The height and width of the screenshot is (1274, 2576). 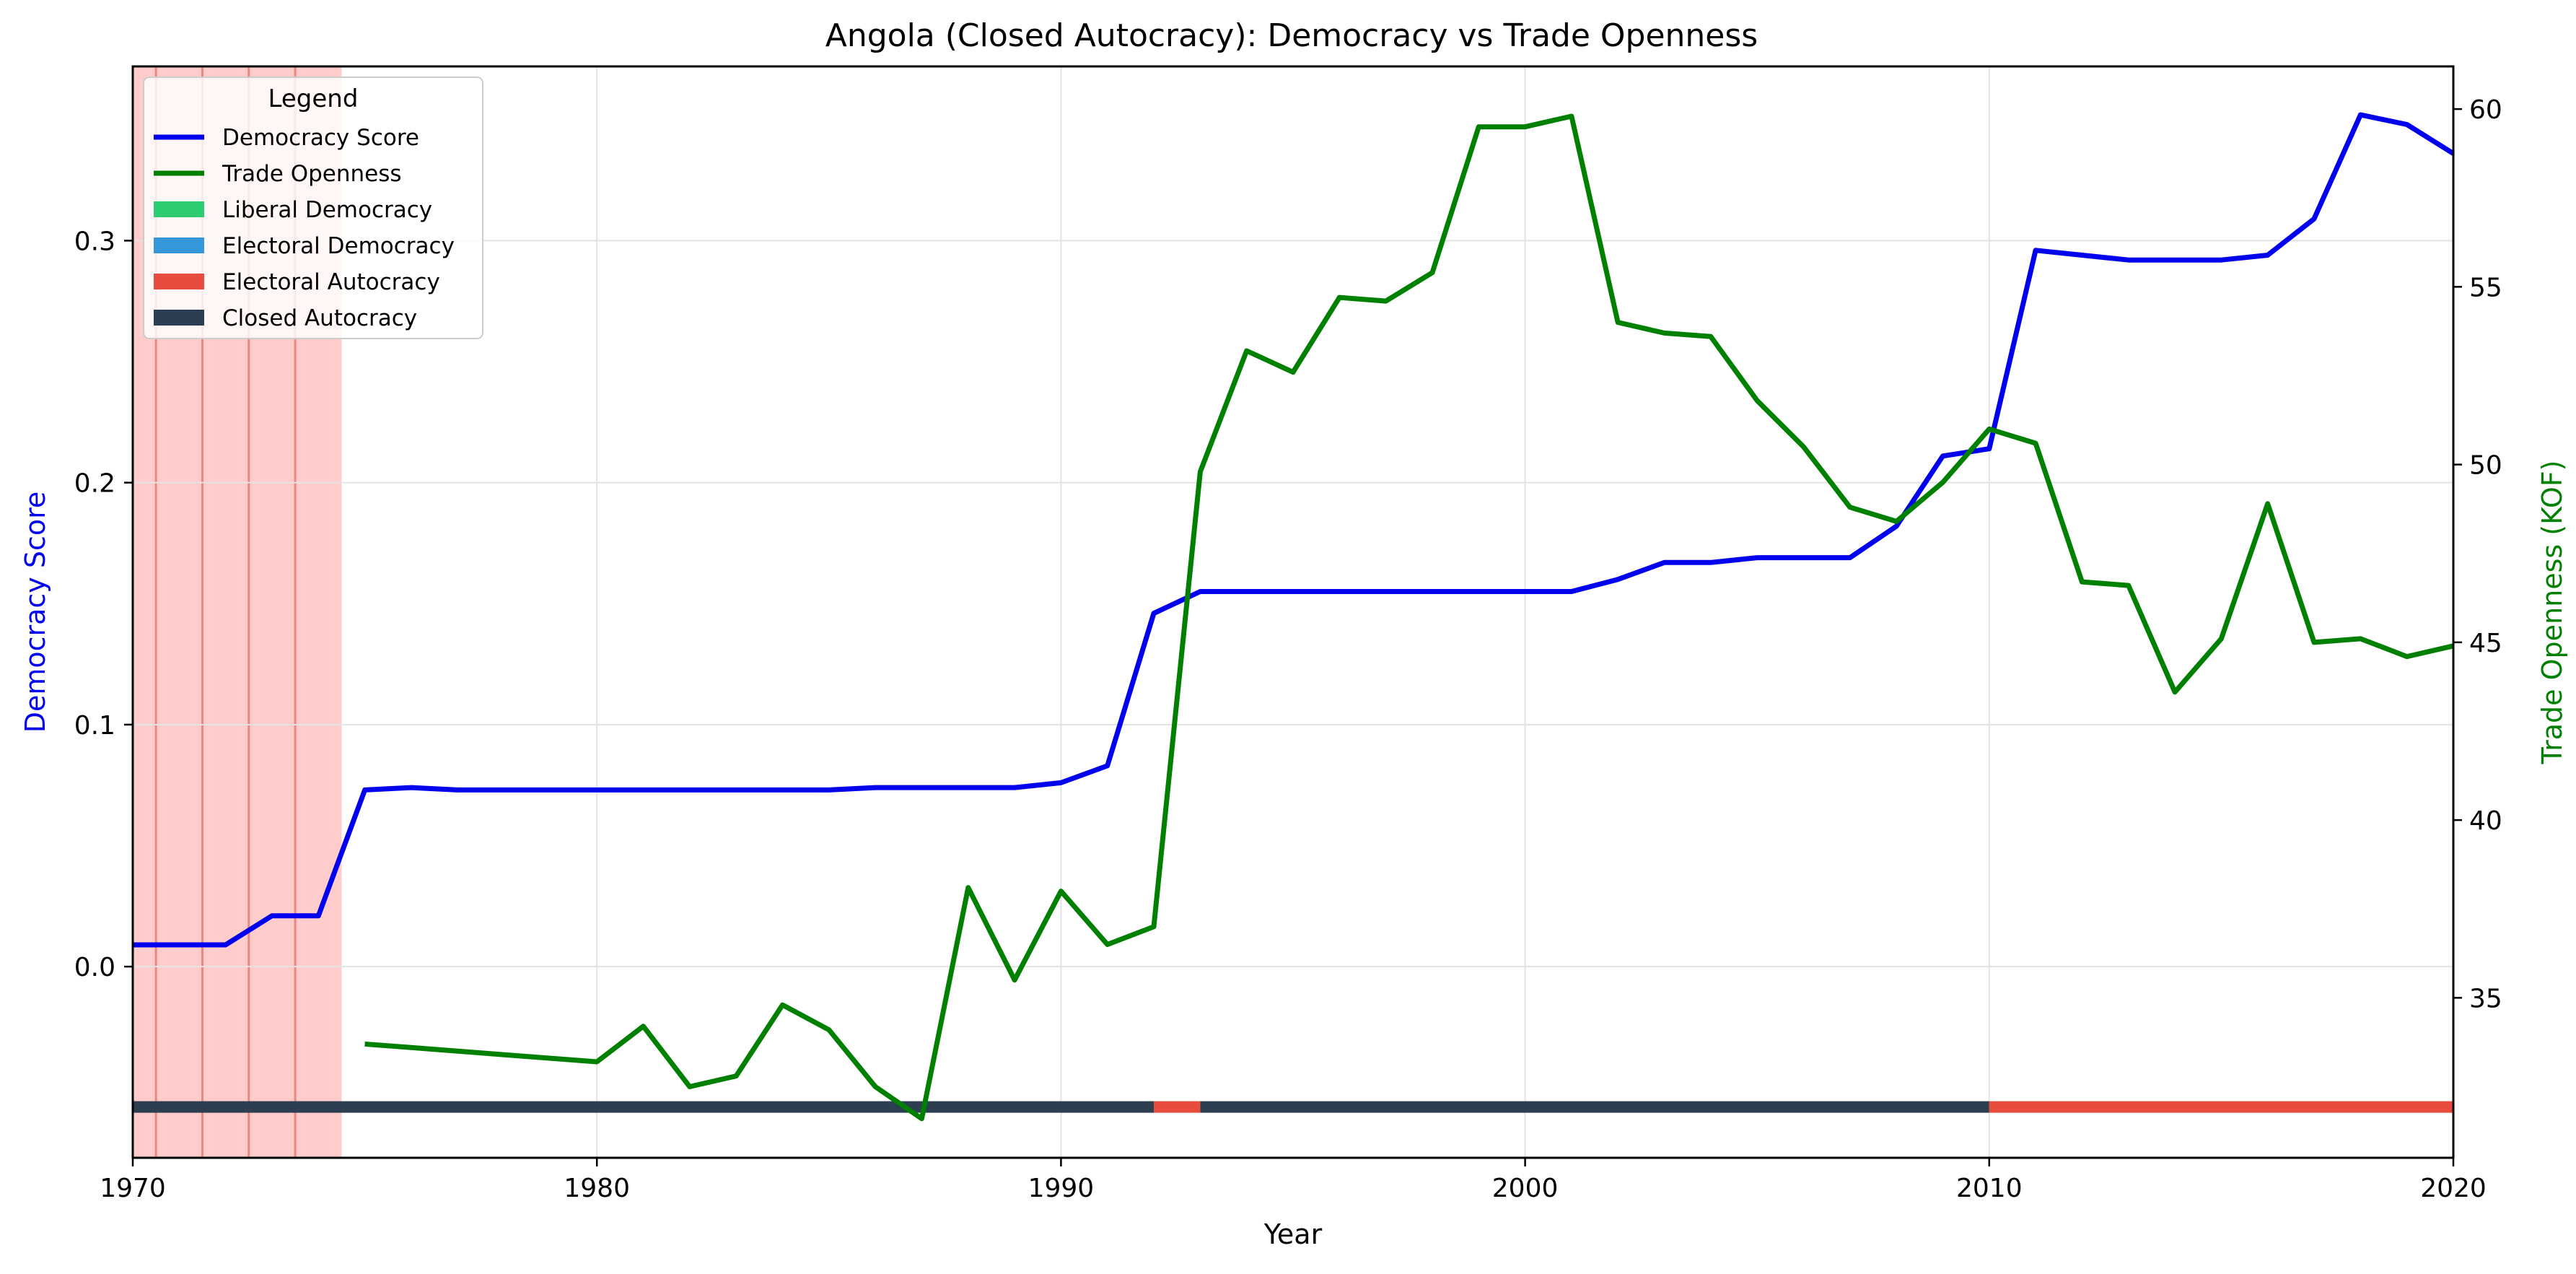 What do you see at coordinates (2485, 466) in the screenshot?
I see `right-y-tick-label: 50` at bounding box center [2485, 466].